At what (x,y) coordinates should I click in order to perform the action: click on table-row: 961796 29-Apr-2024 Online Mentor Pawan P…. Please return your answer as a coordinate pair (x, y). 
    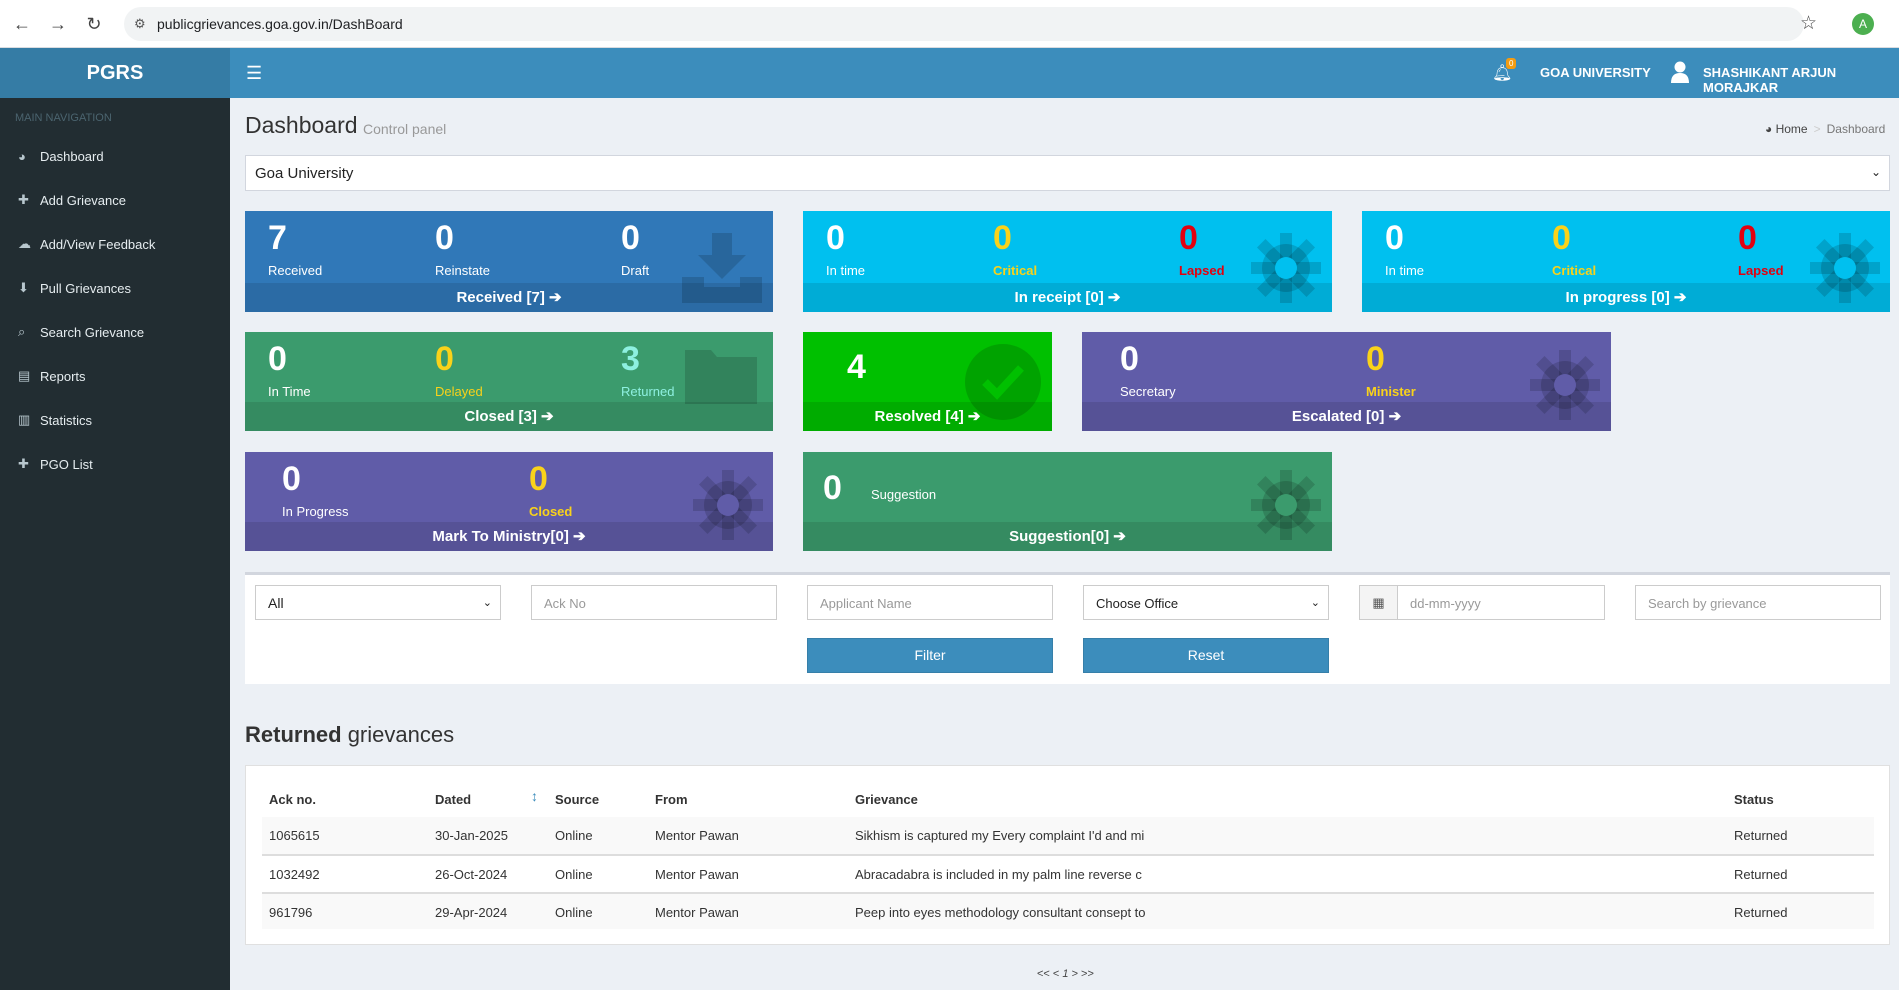
    Looking at the image, I should click on (1068, 910).